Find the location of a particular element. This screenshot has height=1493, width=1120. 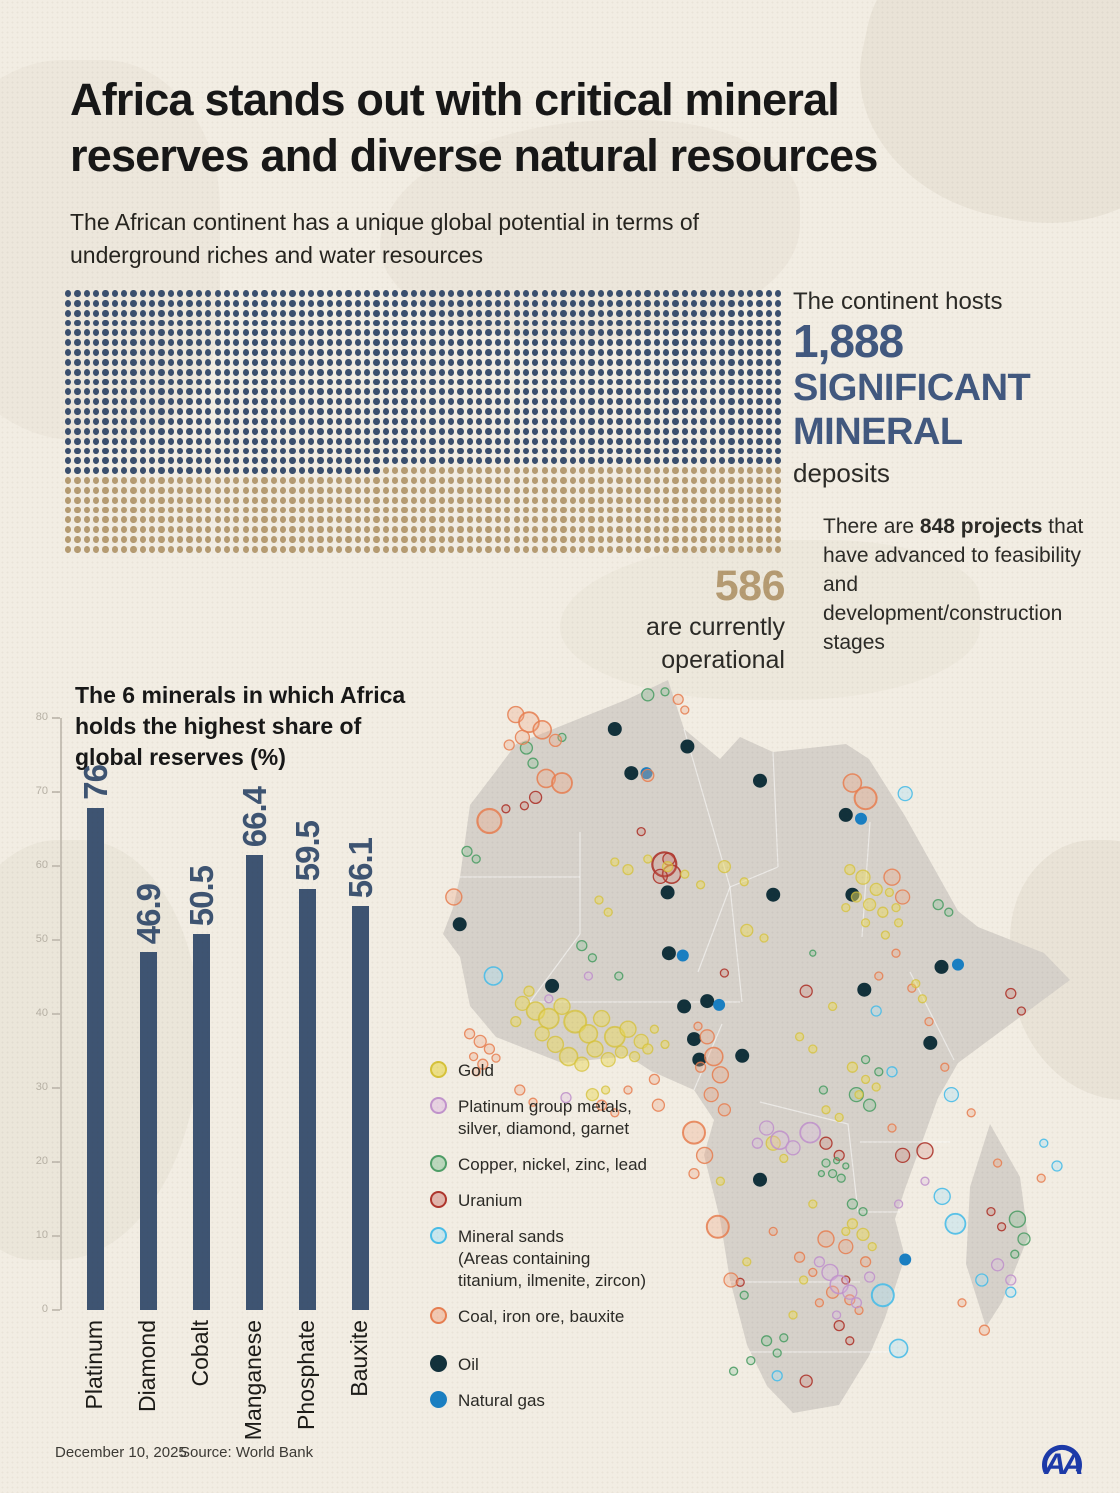

uranium-marker is located at coordinates (902, 1155).